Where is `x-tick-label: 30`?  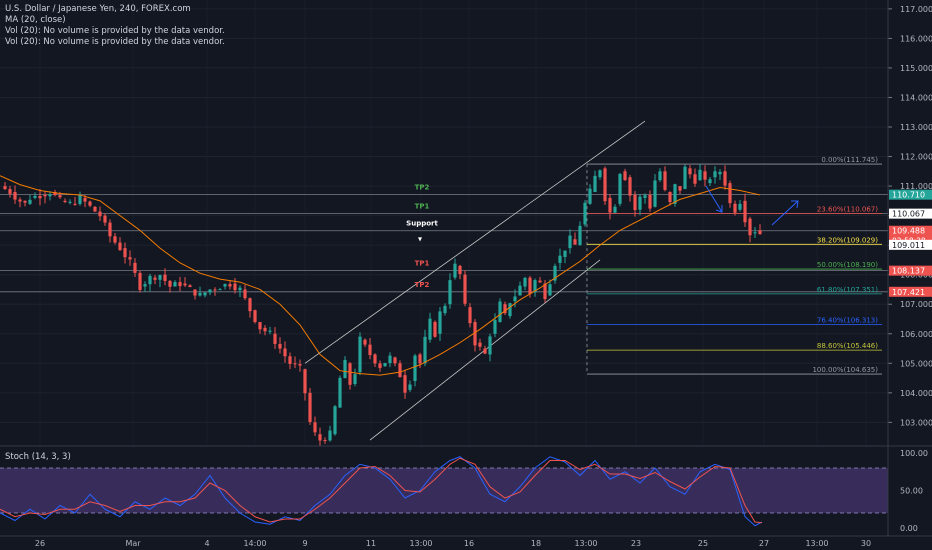
x-tick-label: 30 is located at coordinates (866, 543).